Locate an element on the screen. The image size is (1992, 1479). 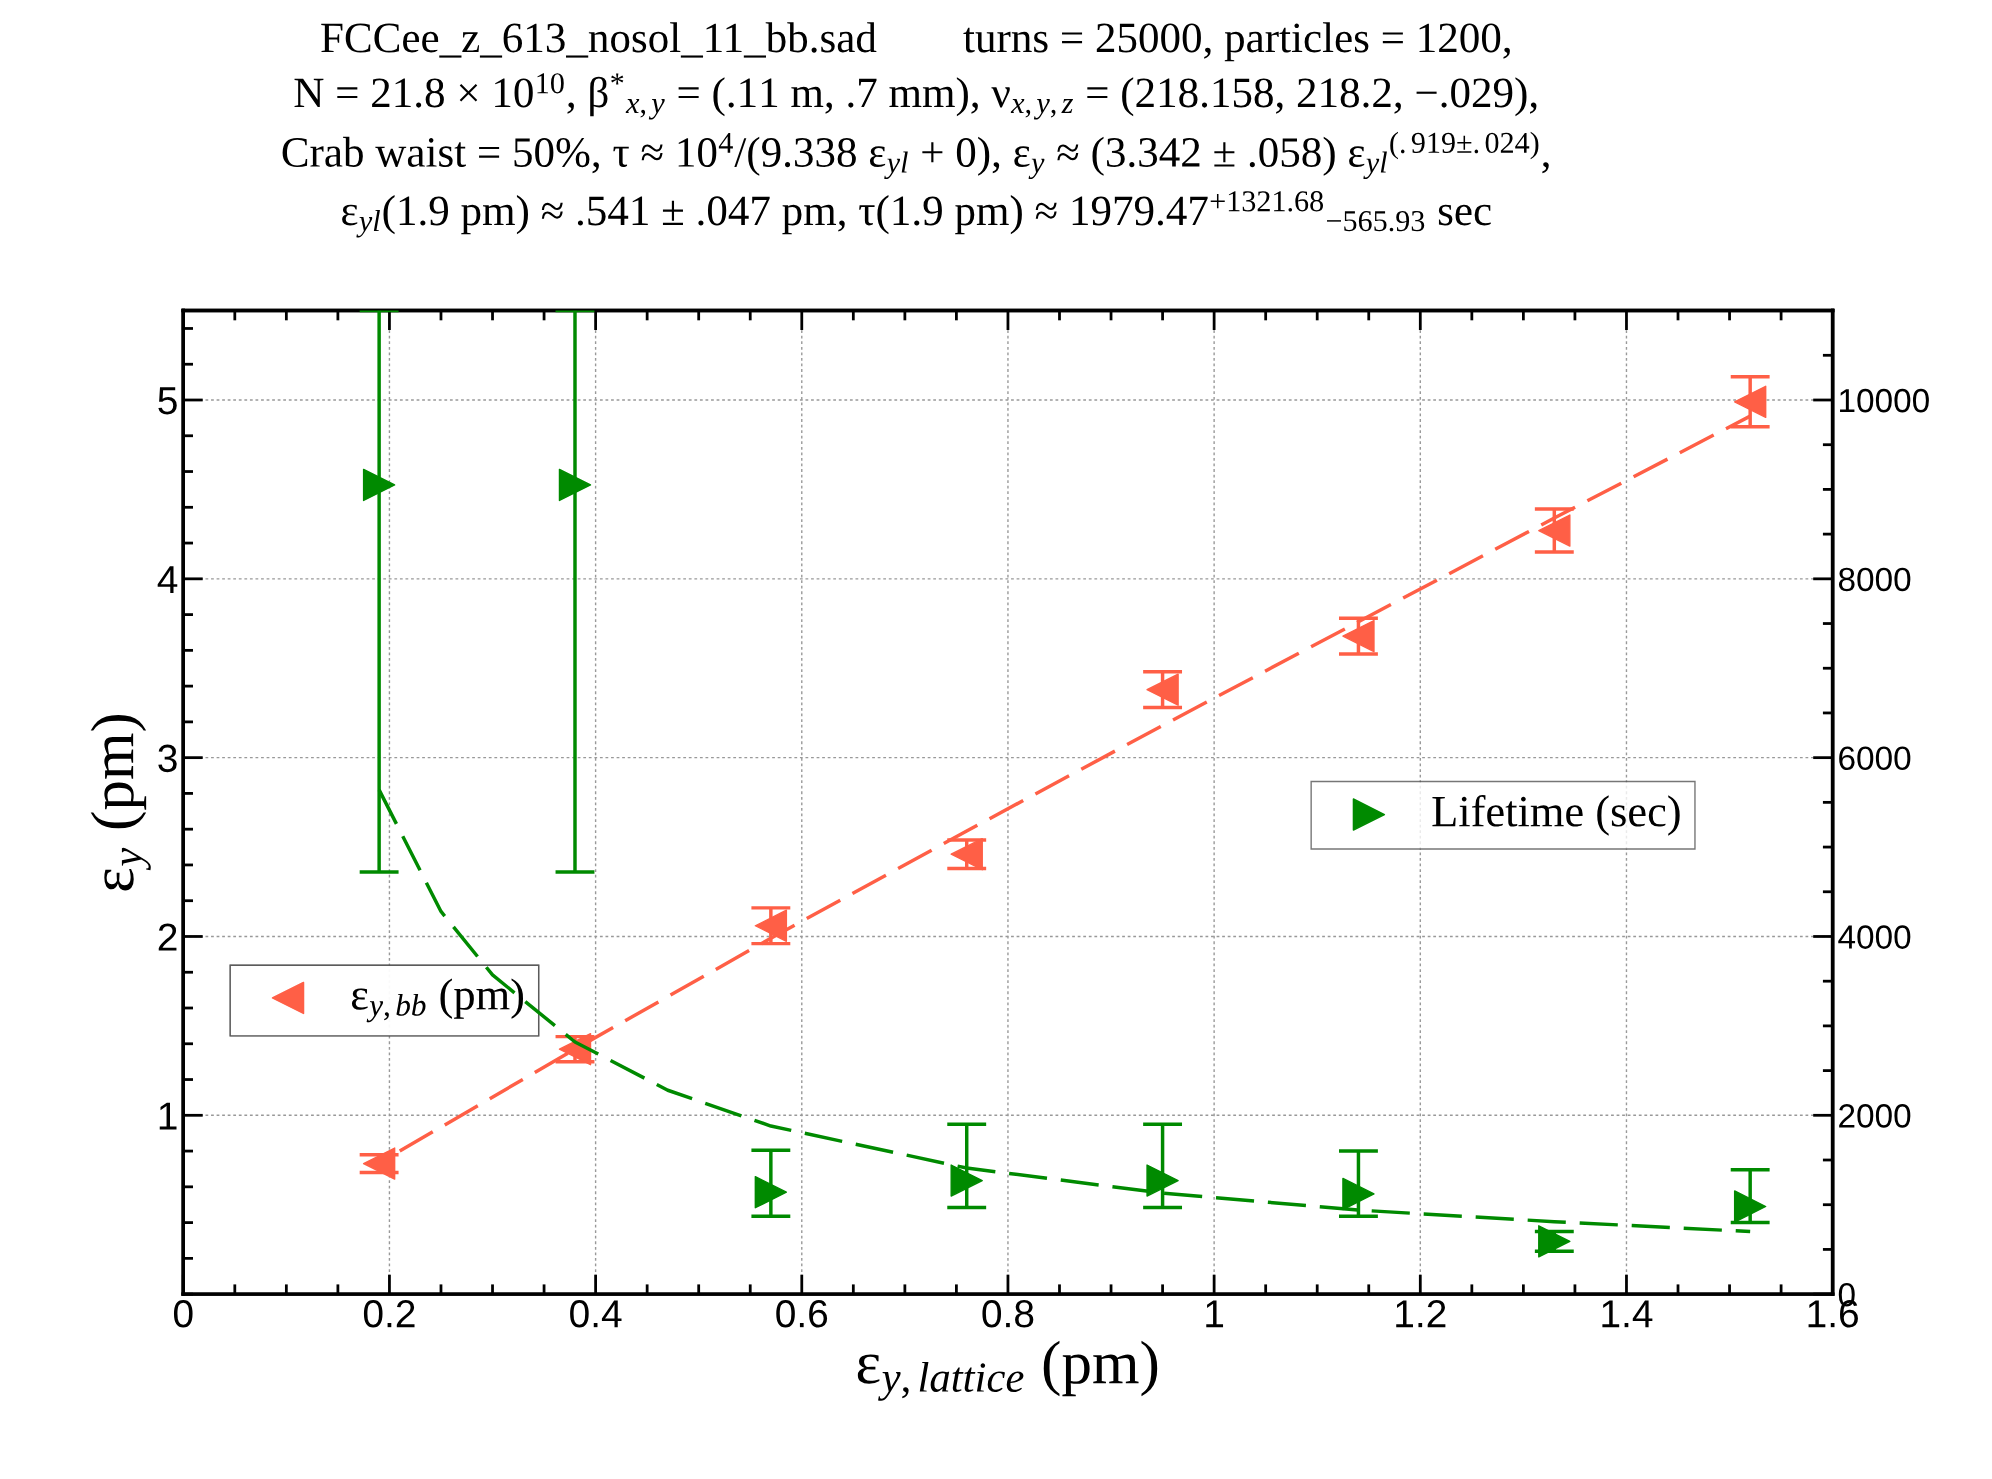
y-tick-label: 2 is located at coordinates (167, 937).